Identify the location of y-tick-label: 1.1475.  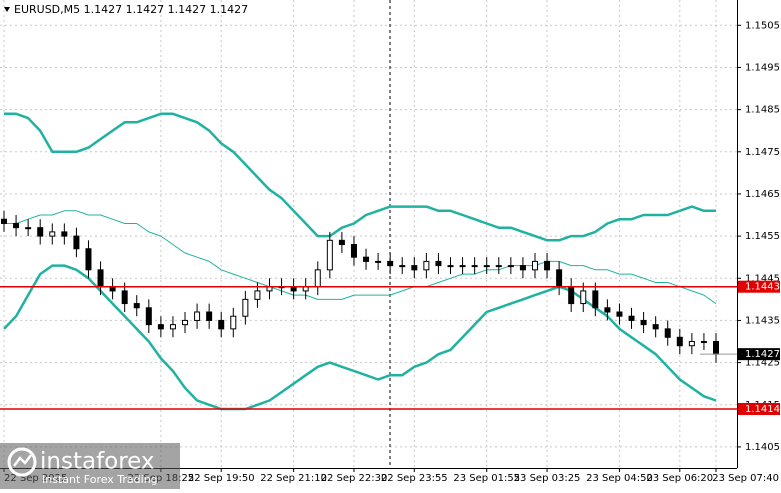
(762, 152).